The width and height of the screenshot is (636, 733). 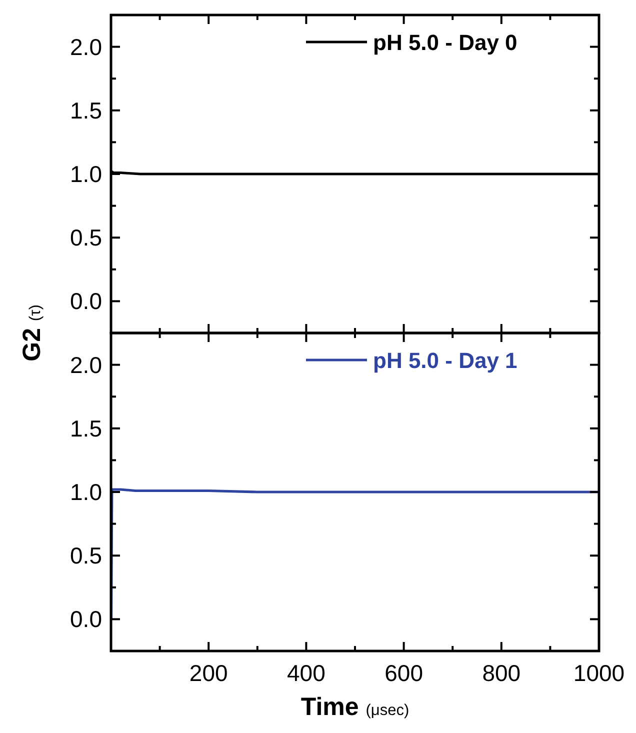 I want to click on x-tick-label: 200, so click(x=208, y=673).